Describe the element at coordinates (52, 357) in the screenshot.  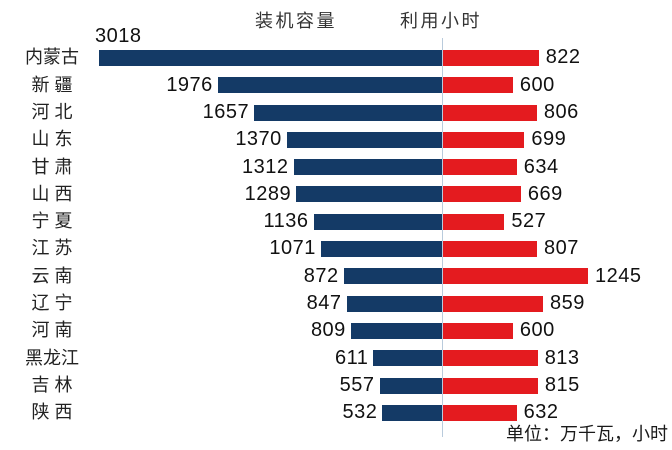
I see `category-label: 黑龙江` at that location.